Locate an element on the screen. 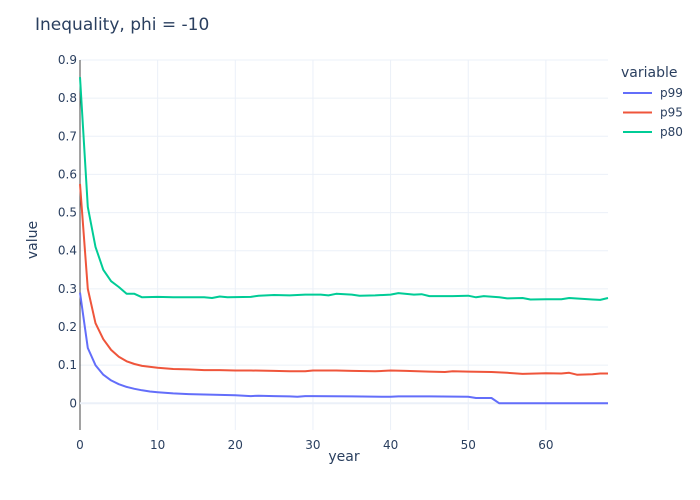 The image size is (700, 500). y-tick-label: 0.7 is located at coordinates (67, 136).